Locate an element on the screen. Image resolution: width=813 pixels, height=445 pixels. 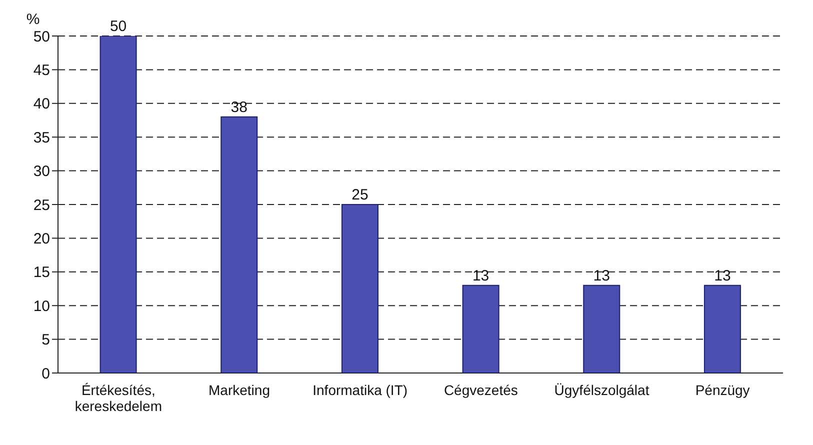
y-tick-label: 40 is located at coordinates (41, 104).